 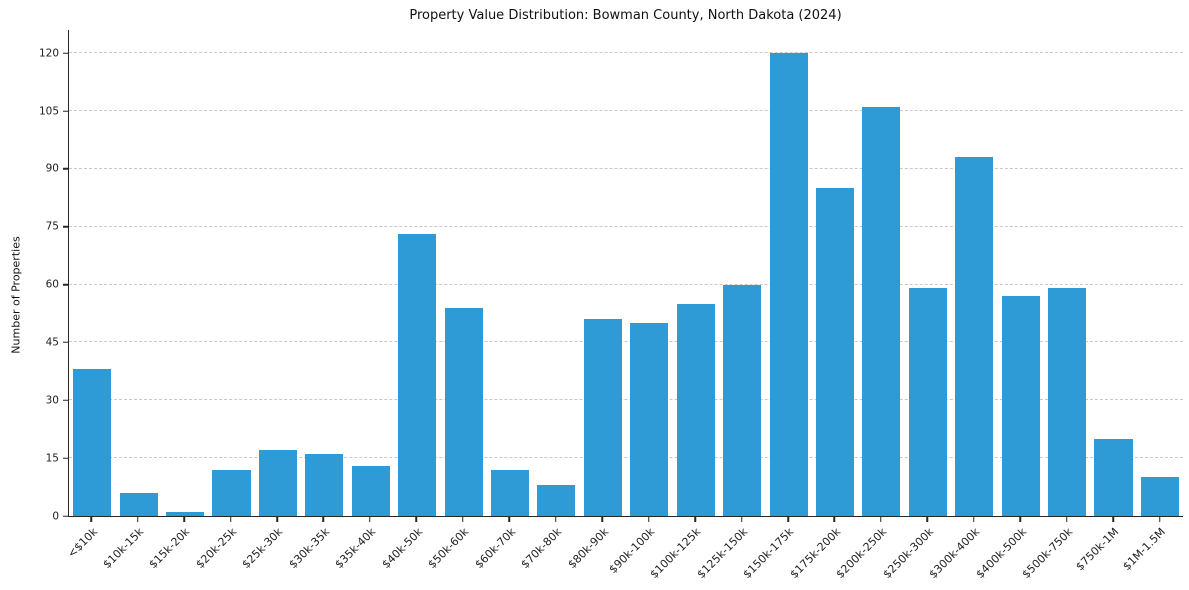 I want to click on x-slot: $750k-1M, so click(x=1105, y=553).